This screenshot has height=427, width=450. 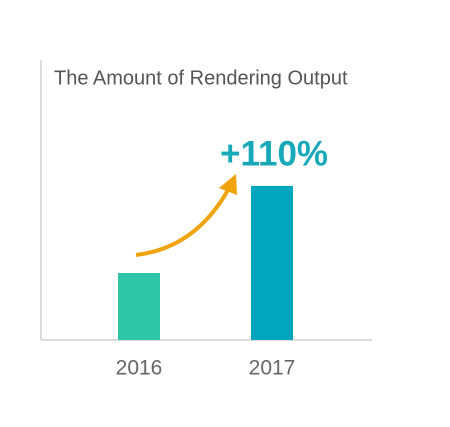 What do you see at coordinates (272, 368) in the screenshot?
I see `x-tick-label: 2017` at bounding box center [272, 368].